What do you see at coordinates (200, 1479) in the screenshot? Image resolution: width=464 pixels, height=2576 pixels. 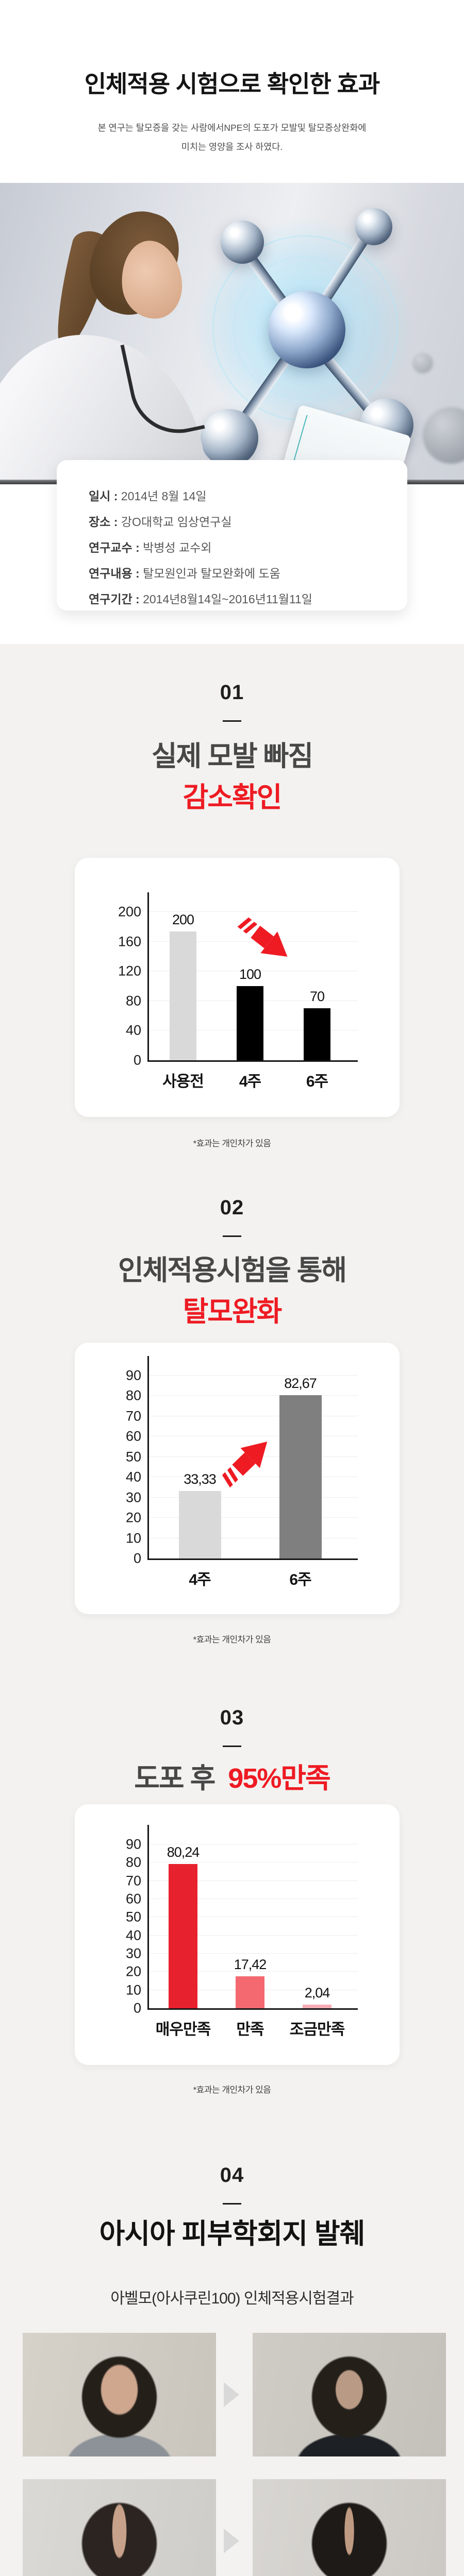 I see `bar-value-label: 33,33` at bounding box center [200, 1479].